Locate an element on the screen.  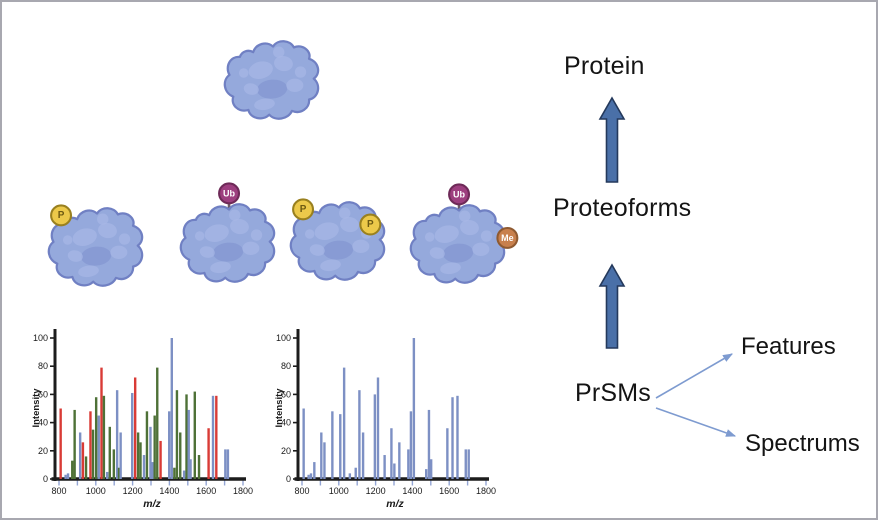
features-label: Features is located at coordinates (788, 346).